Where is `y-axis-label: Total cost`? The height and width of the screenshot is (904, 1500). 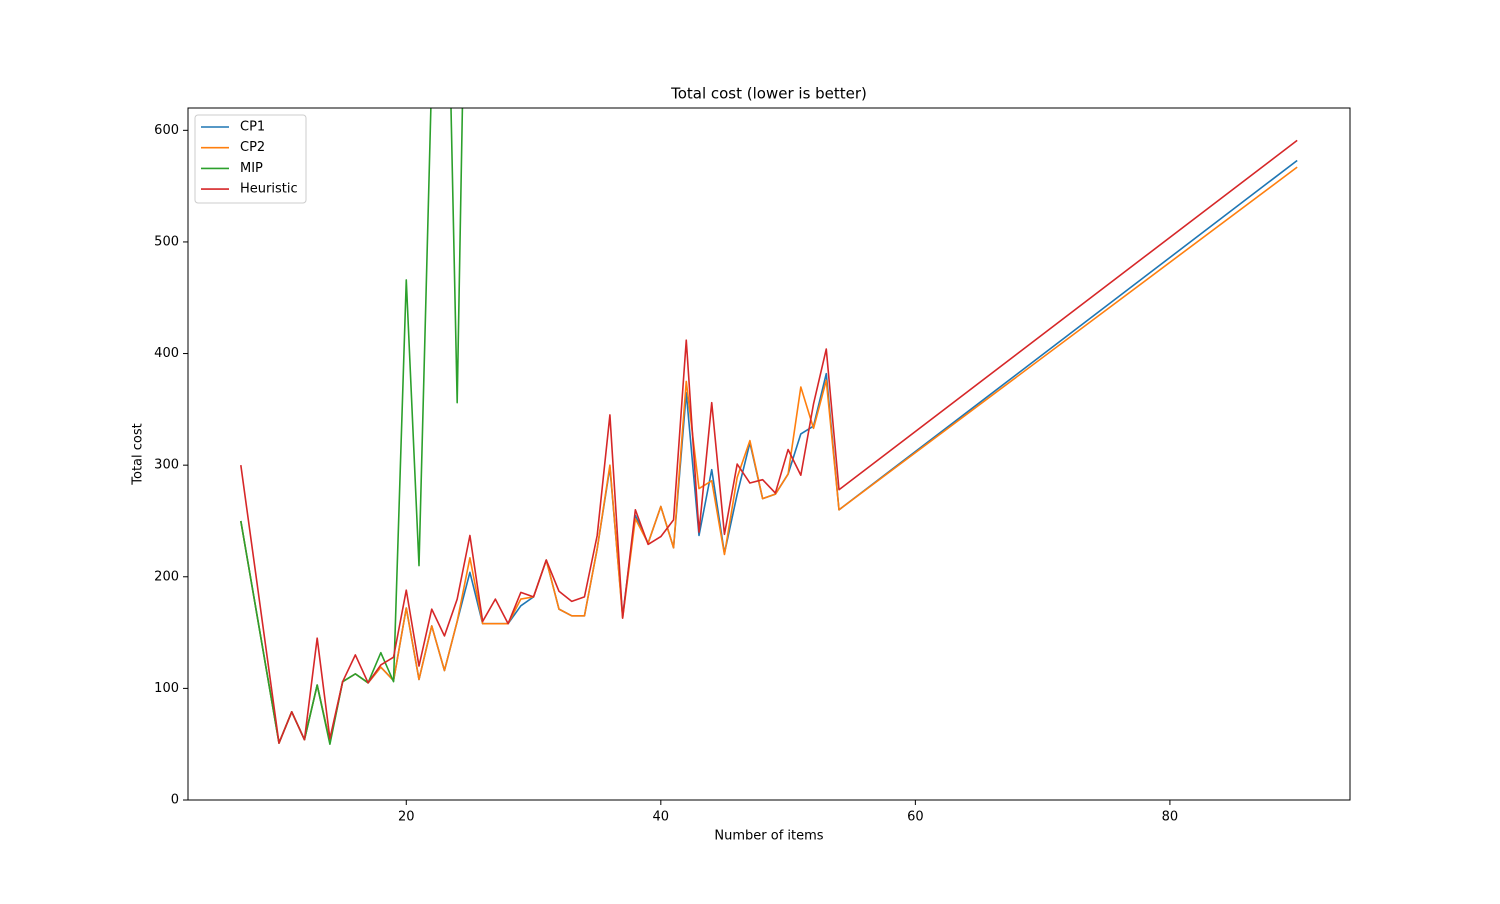
y-axis-label: Total cost is located at coordinates (138, 454).